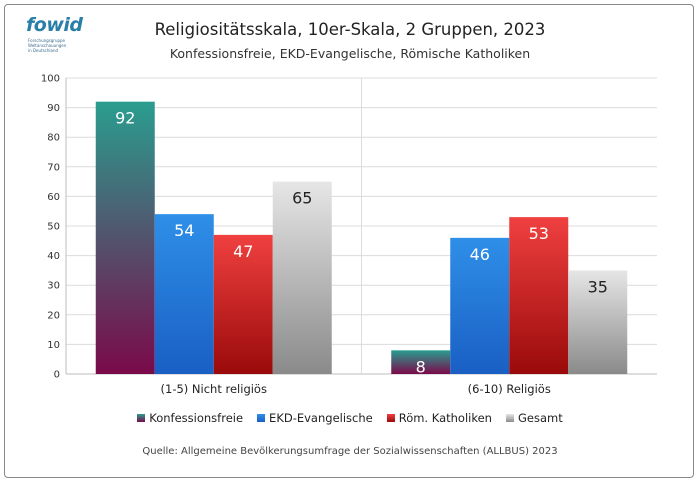  Describe the element at coordinates (321, 418) in the screenshot. I see `legend-label: EKD-Evangelische` at that location.